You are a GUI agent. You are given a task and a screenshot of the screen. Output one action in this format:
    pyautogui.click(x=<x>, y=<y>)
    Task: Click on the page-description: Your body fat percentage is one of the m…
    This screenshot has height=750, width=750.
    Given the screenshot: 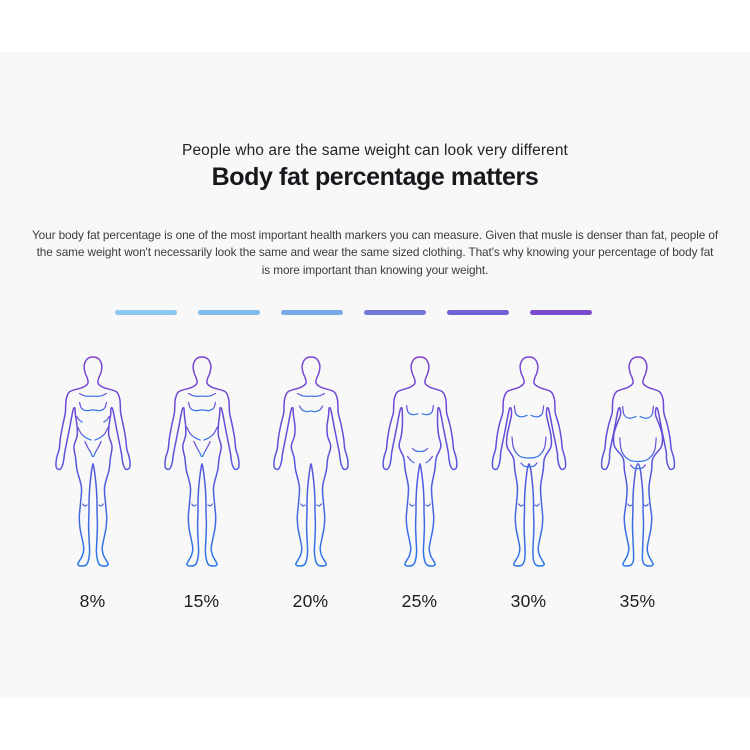 What is the action you would take?
    pyautogui.click(x=375, y=252)
    